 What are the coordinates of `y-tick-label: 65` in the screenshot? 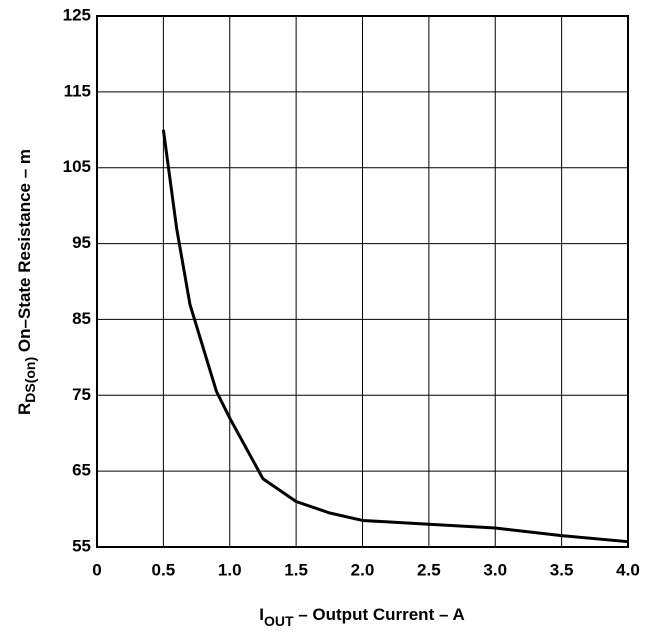 It's located at (81, 470).